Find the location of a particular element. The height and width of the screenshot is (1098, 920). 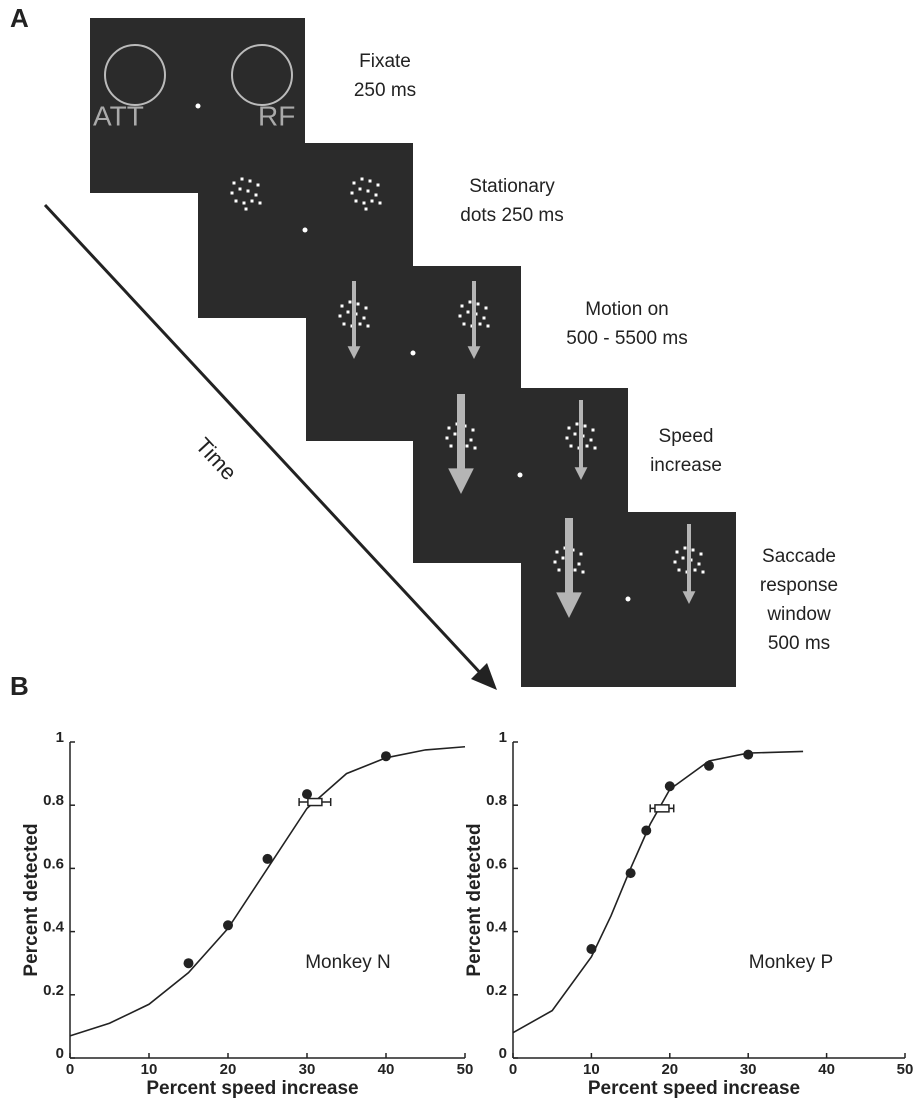

annotation: Monkey N is located at coordinates (348, 962).